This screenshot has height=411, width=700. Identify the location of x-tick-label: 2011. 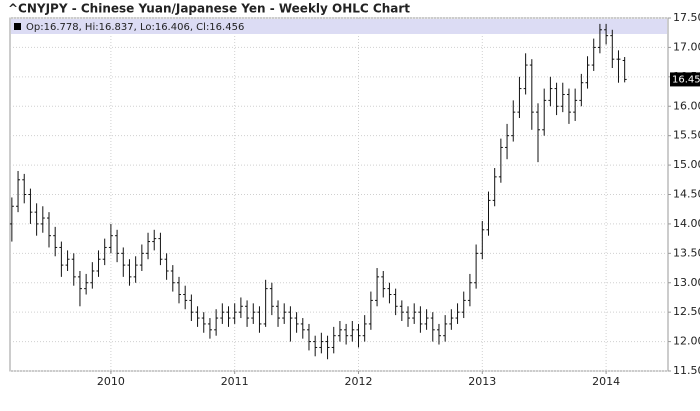
(235, 381).